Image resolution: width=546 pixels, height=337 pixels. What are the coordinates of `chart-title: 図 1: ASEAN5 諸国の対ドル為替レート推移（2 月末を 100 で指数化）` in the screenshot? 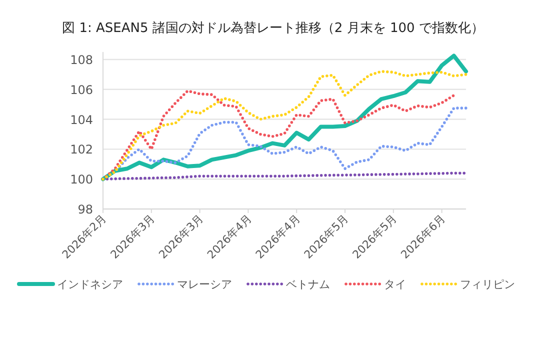 It's located at (273, 28).